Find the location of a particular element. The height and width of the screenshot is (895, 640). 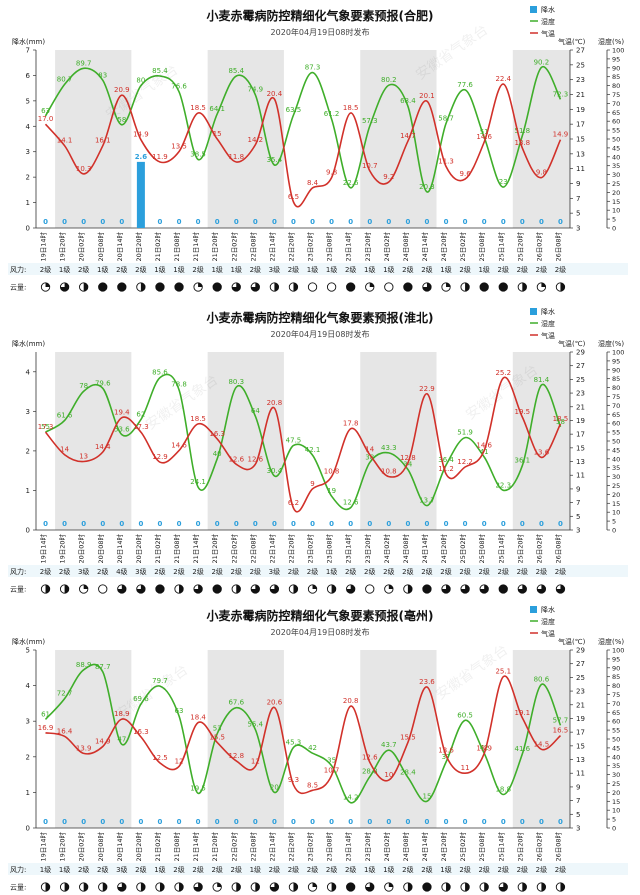

temp-label: 14.5 is located at coordinates (542, 744).